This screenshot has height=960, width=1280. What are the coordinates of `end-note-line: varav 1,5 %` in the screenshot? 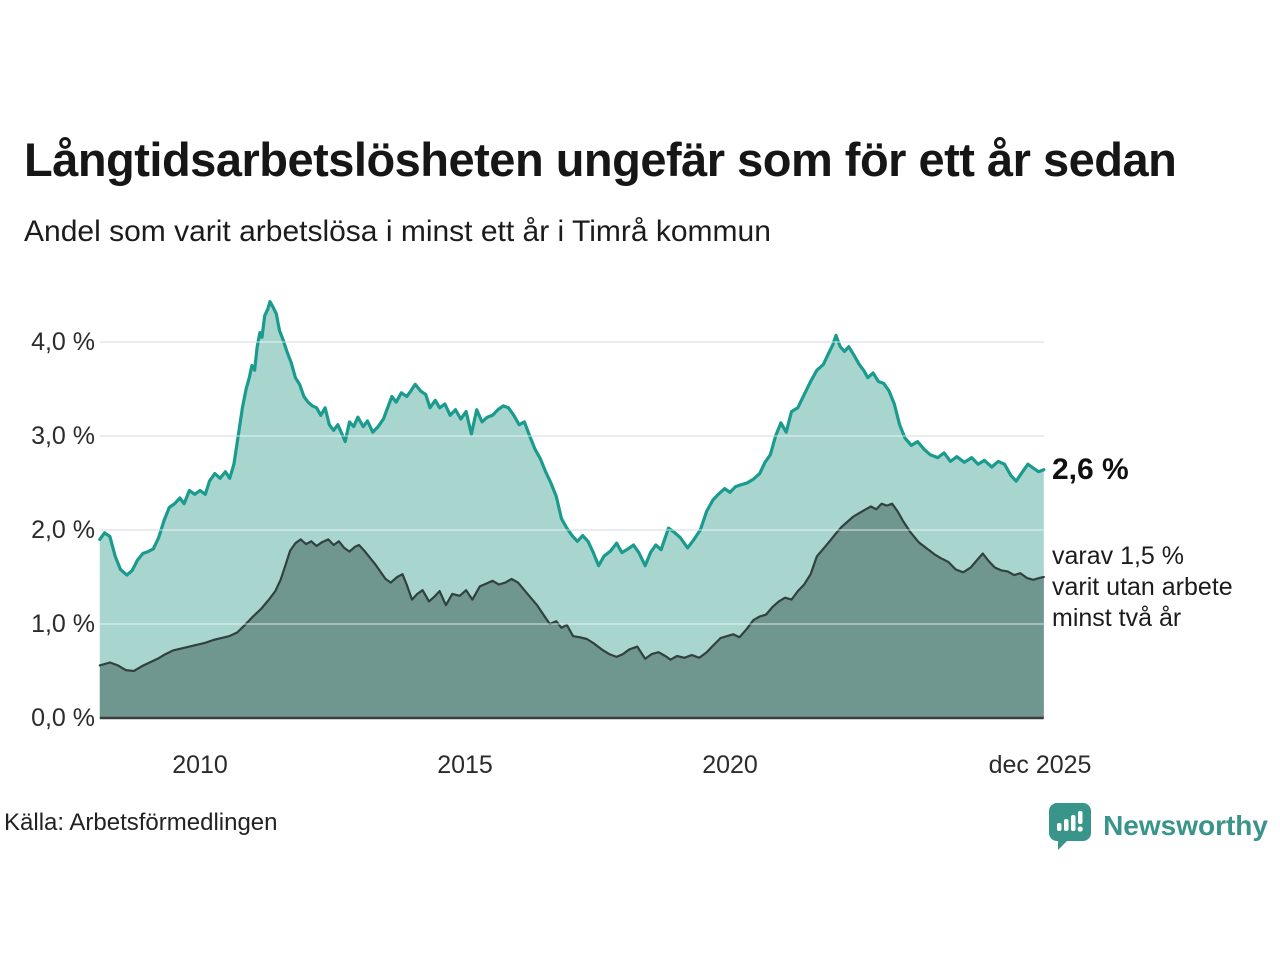 It's located at (1118, 556).